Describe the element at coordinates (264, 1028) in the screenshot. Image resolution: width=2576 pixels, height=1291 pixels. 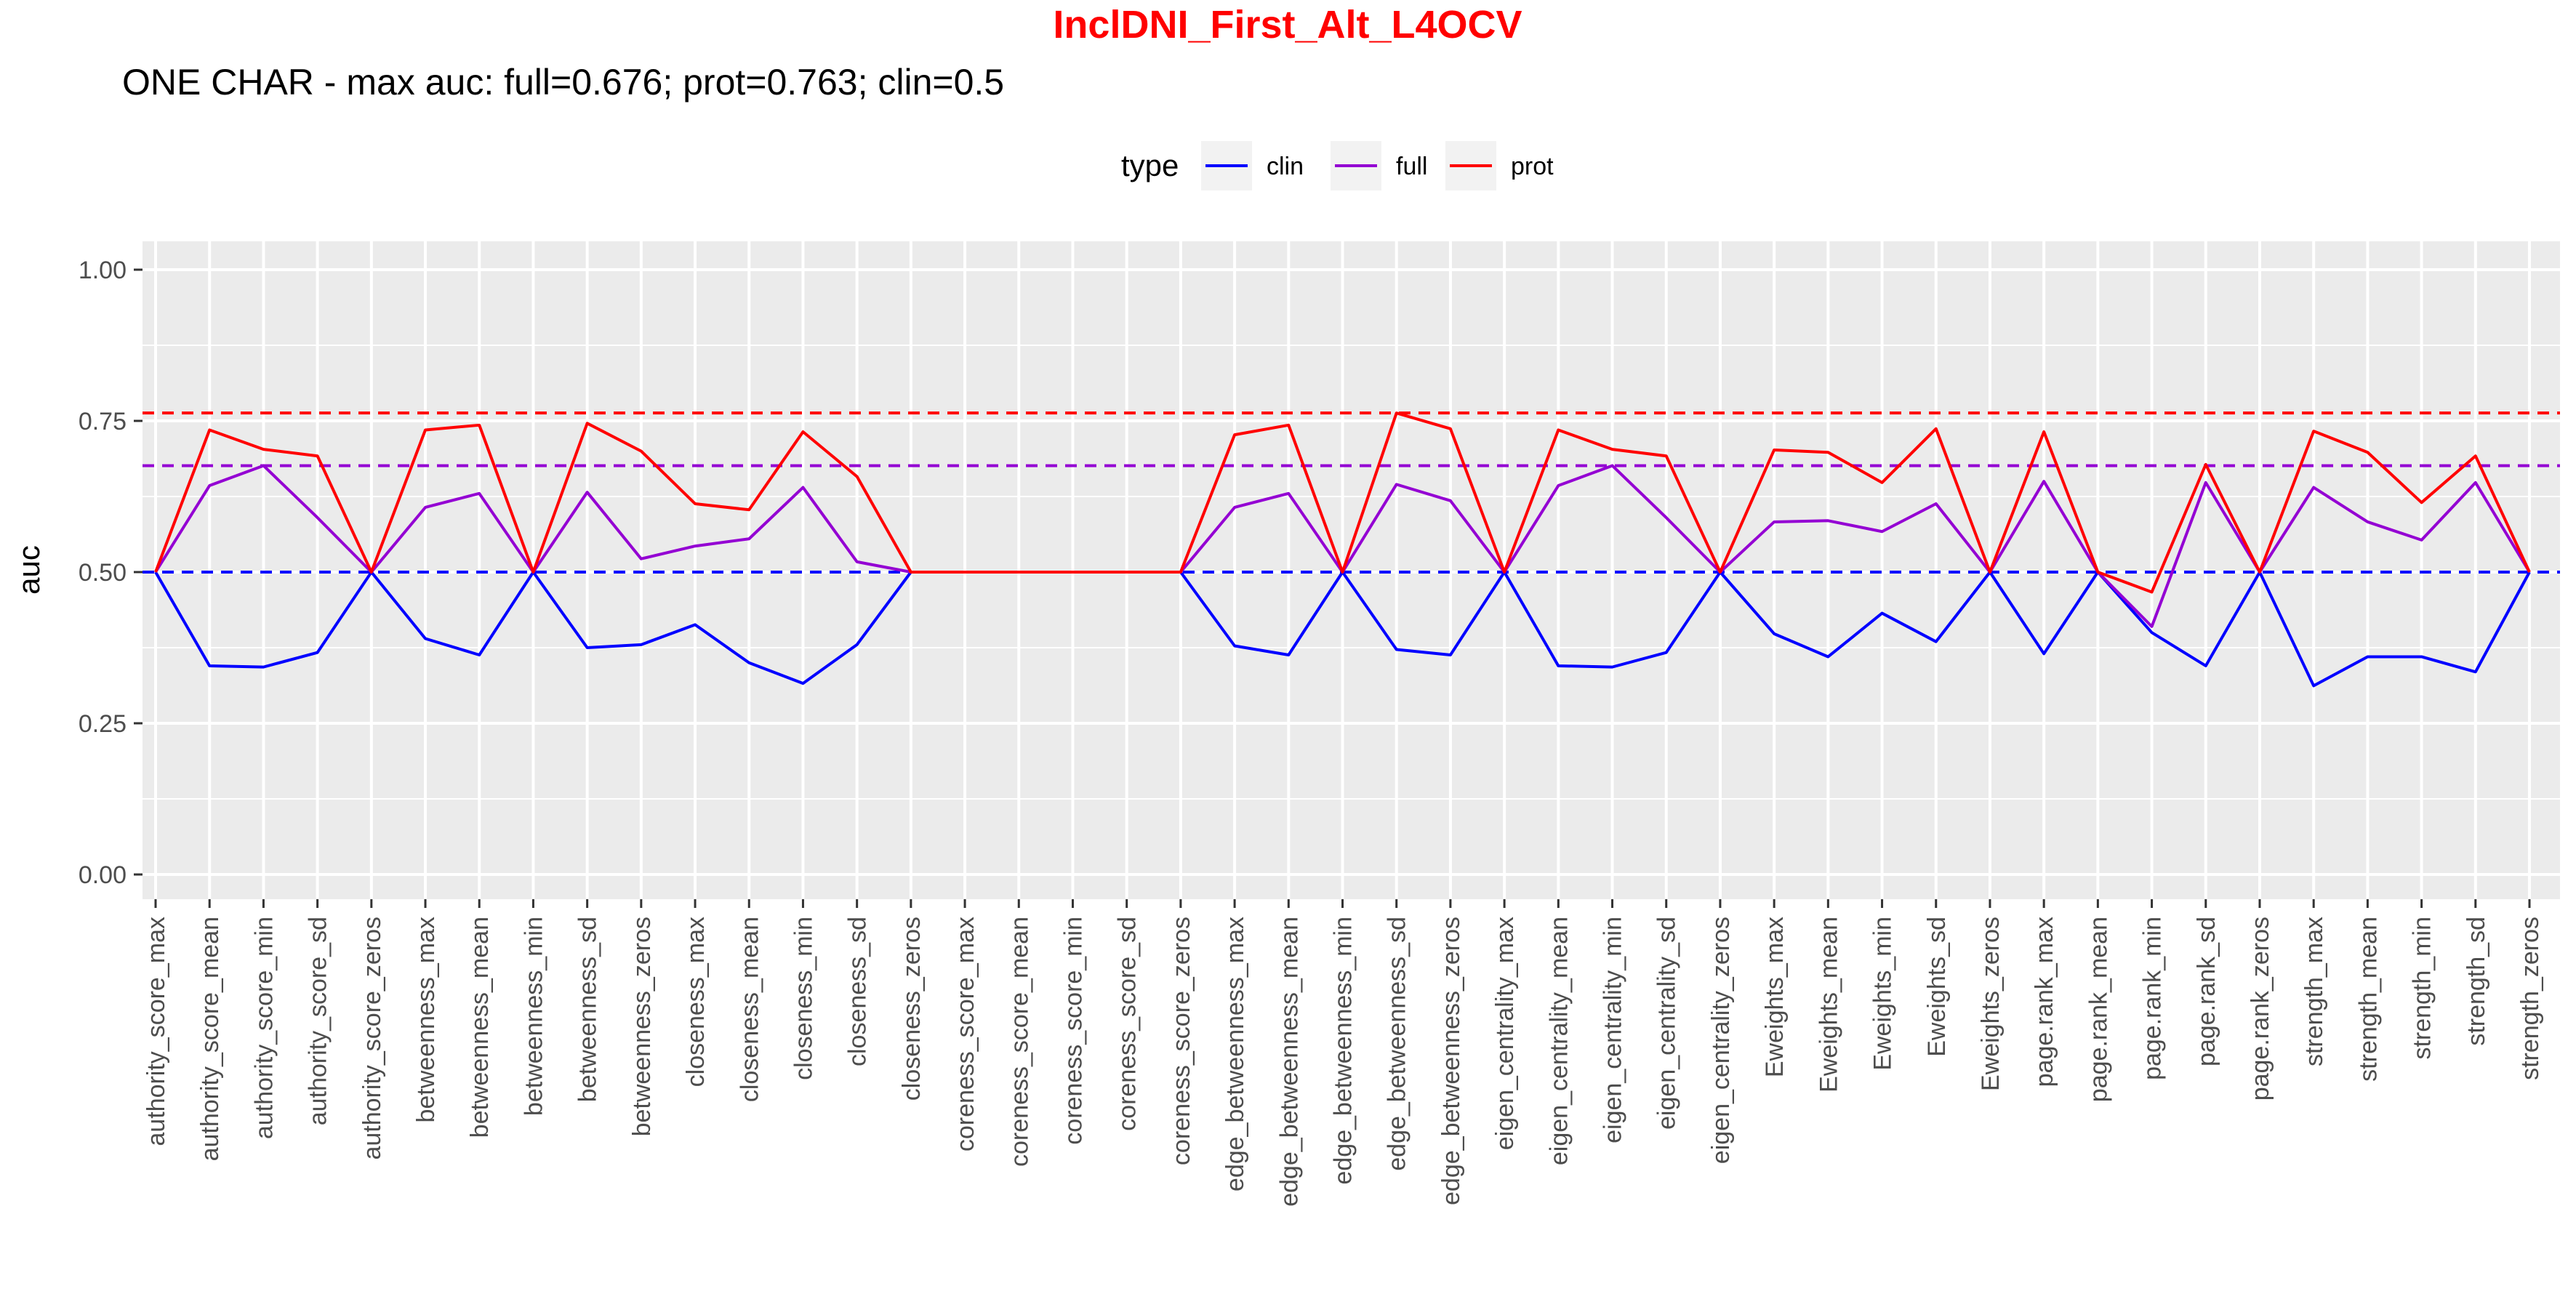
I see `x-tick-label: authority_score_min` at that location.